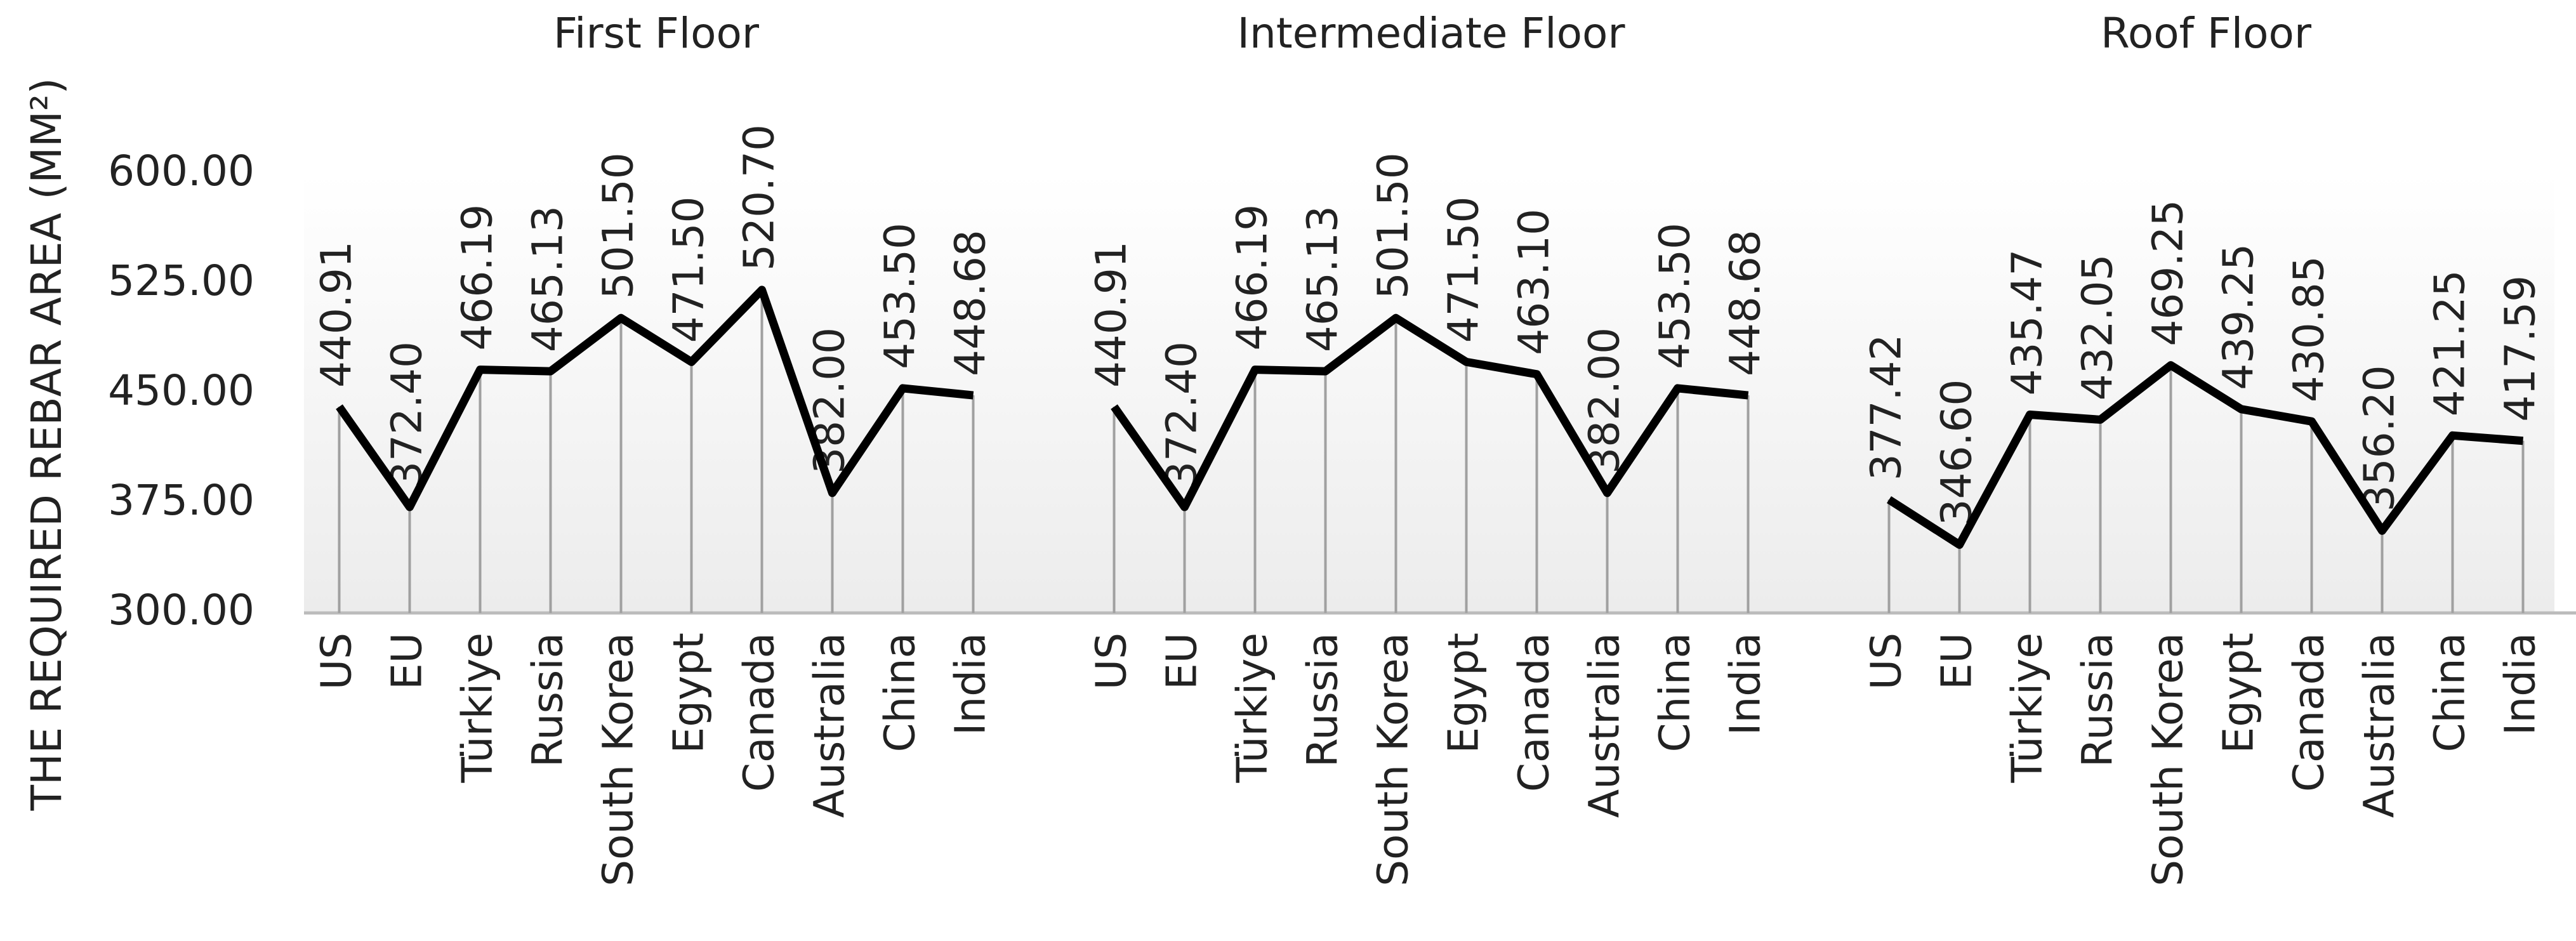 The image size is (2576, 941). Describe the element at coordinates (1535, 282) in the screenshot. I see `data-label: 463.10` at that location.